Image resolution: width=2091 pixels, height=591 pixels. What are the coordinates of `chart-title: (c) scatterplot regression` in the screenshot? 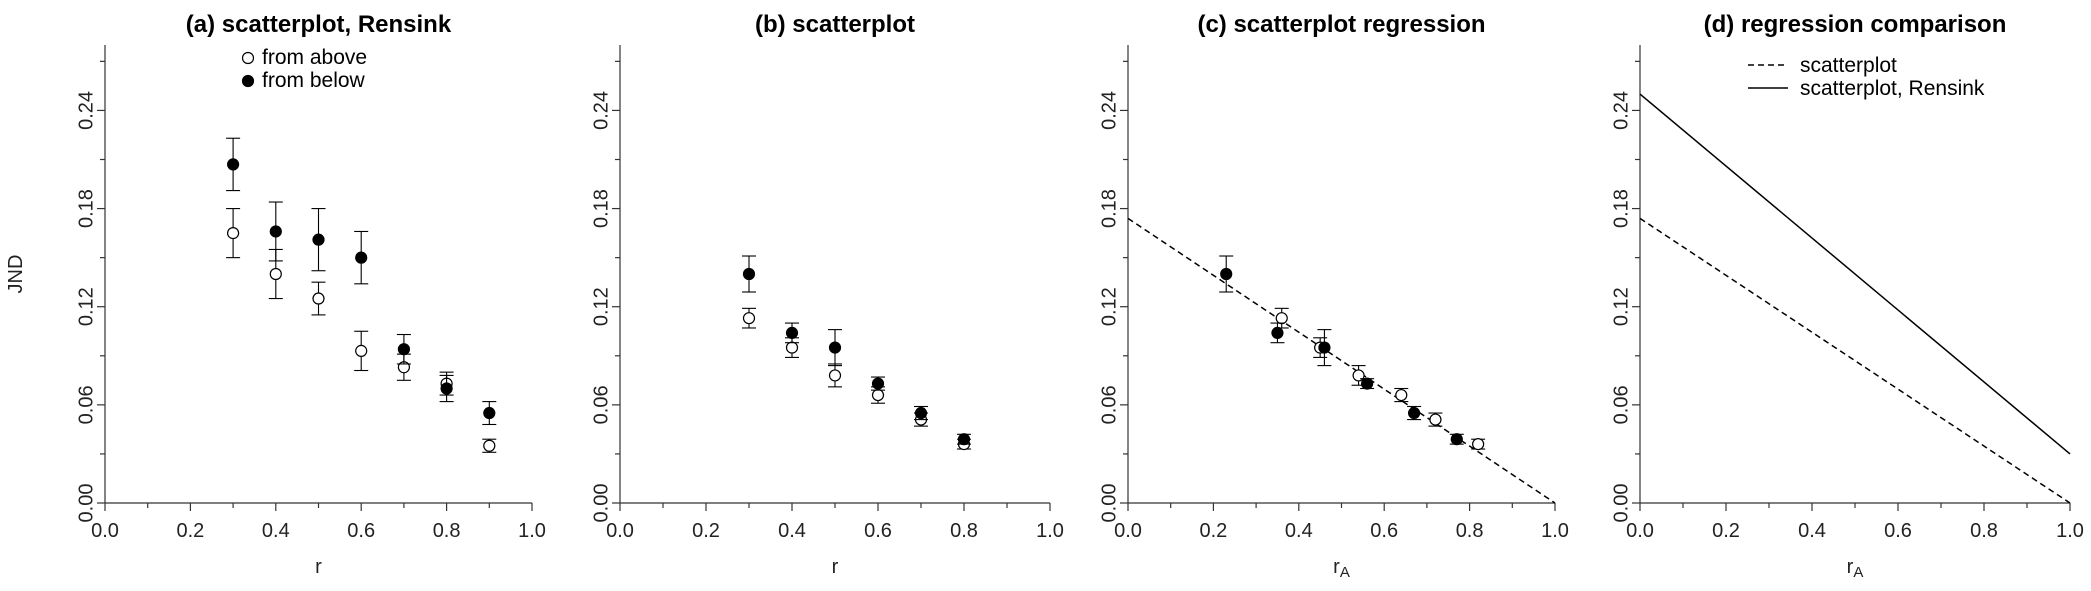 It's located at (1341, 24).